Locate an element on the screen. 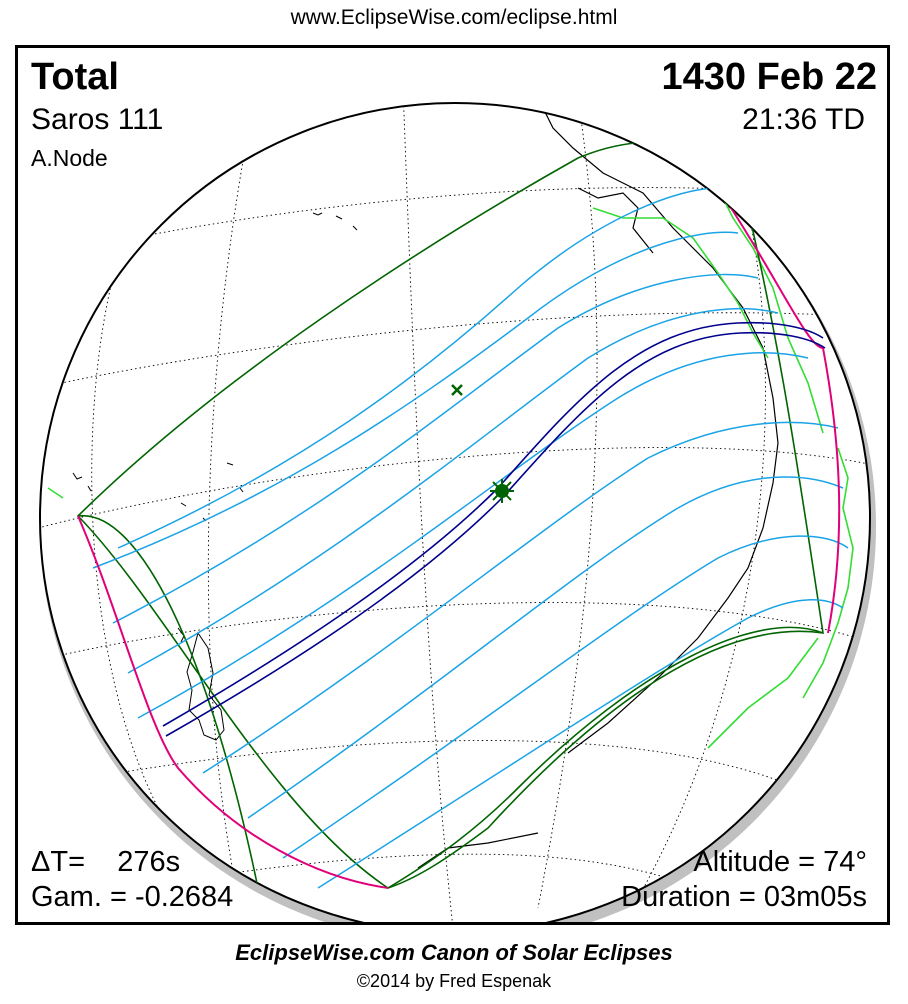 The image size is (908, 1004). node-label: A.Node is located at coordinates (69, 158).